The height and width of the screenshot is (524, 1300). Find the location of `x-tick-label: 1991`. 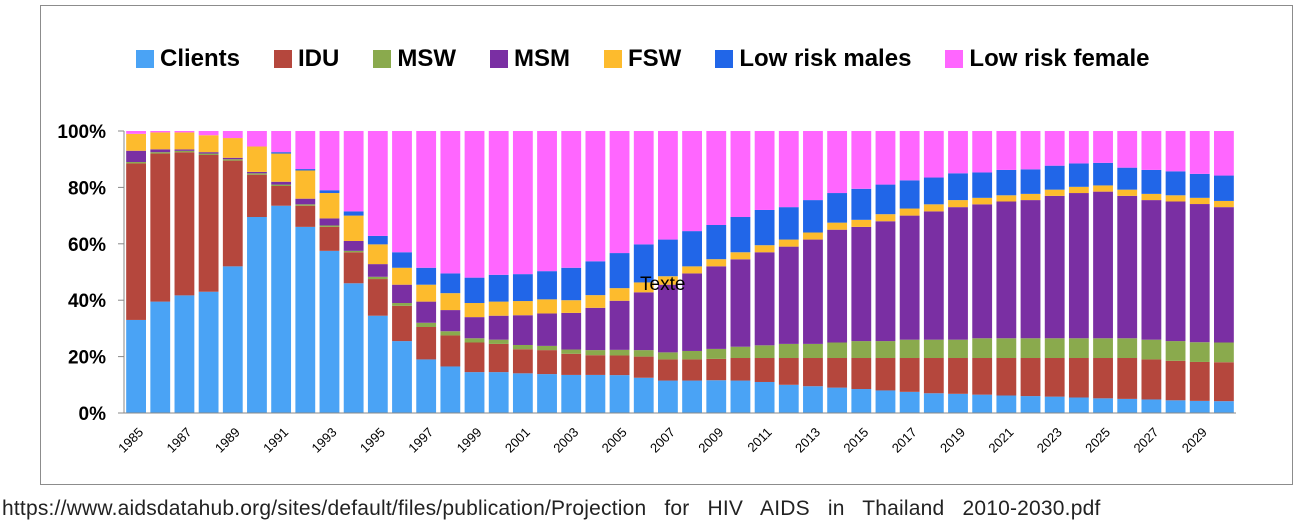

x-tick-label: 1991 is located at coordinates (275, 440).